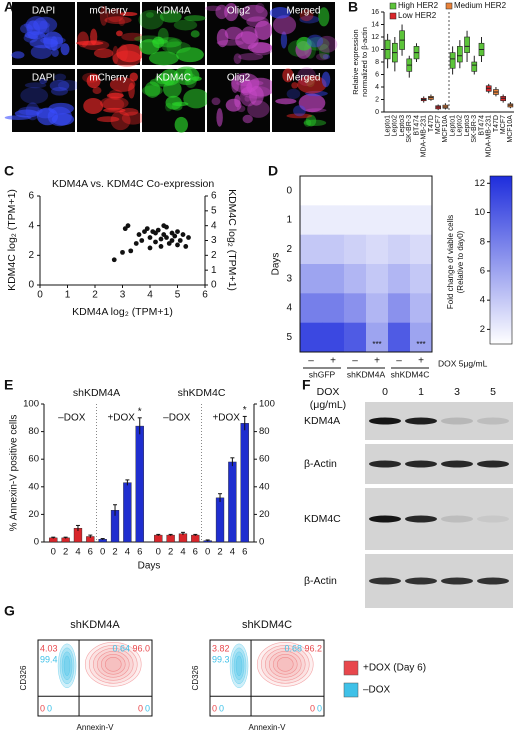 This screenshot has width=520, height=744. What do you see at coordinates (450, 262) in the screenshot?
I see `colorbar-label: Fold change of viable cells` at bounding box center [450, 262].